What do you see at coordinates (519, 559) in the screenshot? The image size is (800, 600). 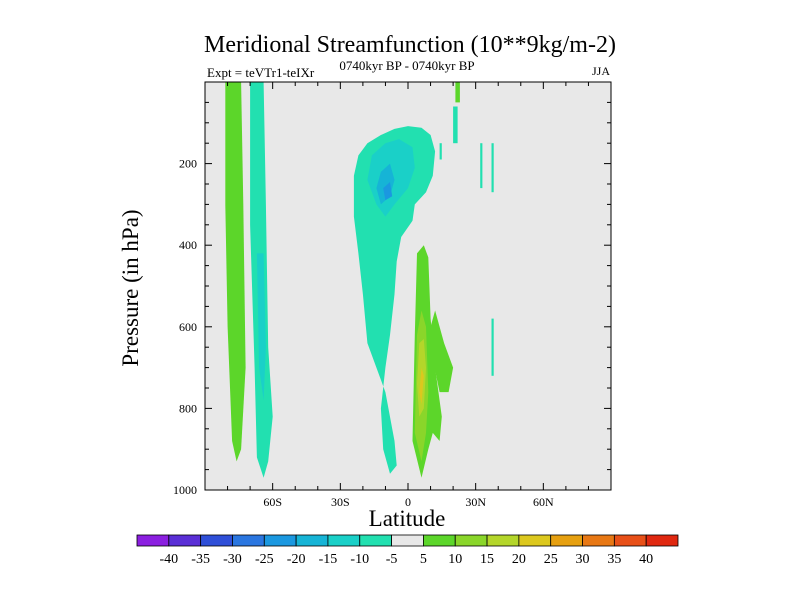 I see `colorbar-label: 20` at bounding box center [519, 559].